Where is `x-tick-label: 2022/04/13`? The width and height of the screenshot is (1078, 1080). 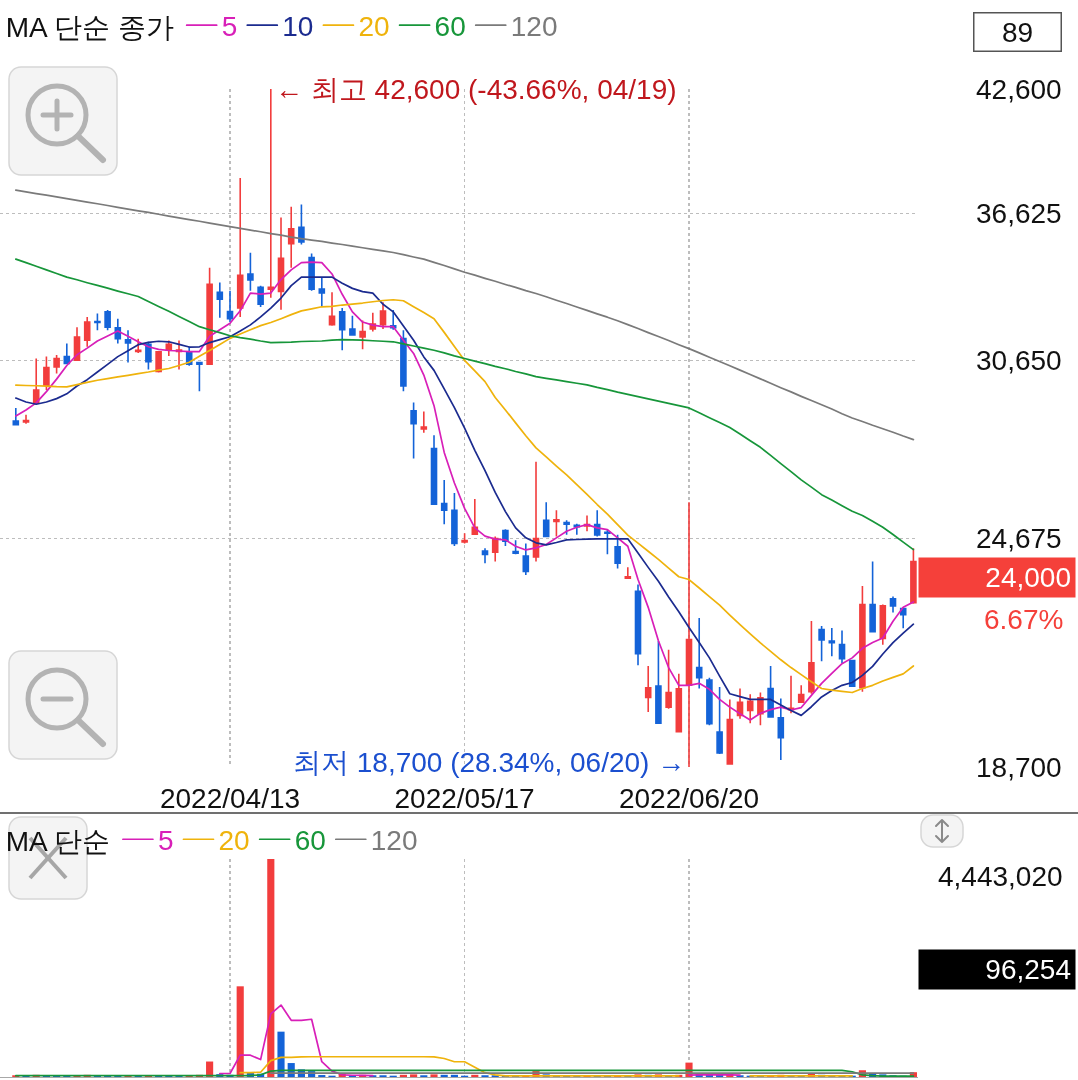 x-tick-label: 2022/04/13 is located at coordinates (230, 798).